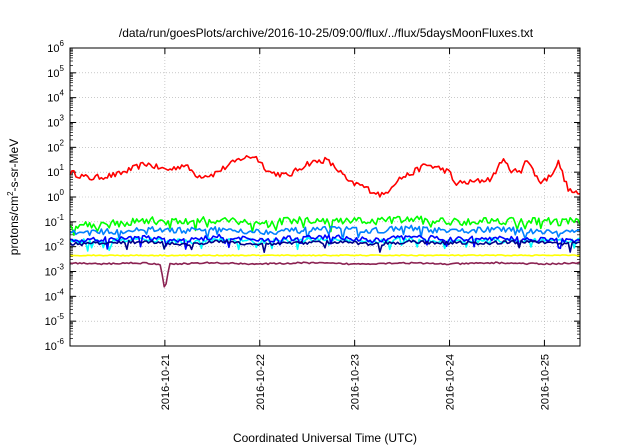 This screenshot has height=448, width=640. I want to click on y-tick-label: 10¹, so click(55, 171).